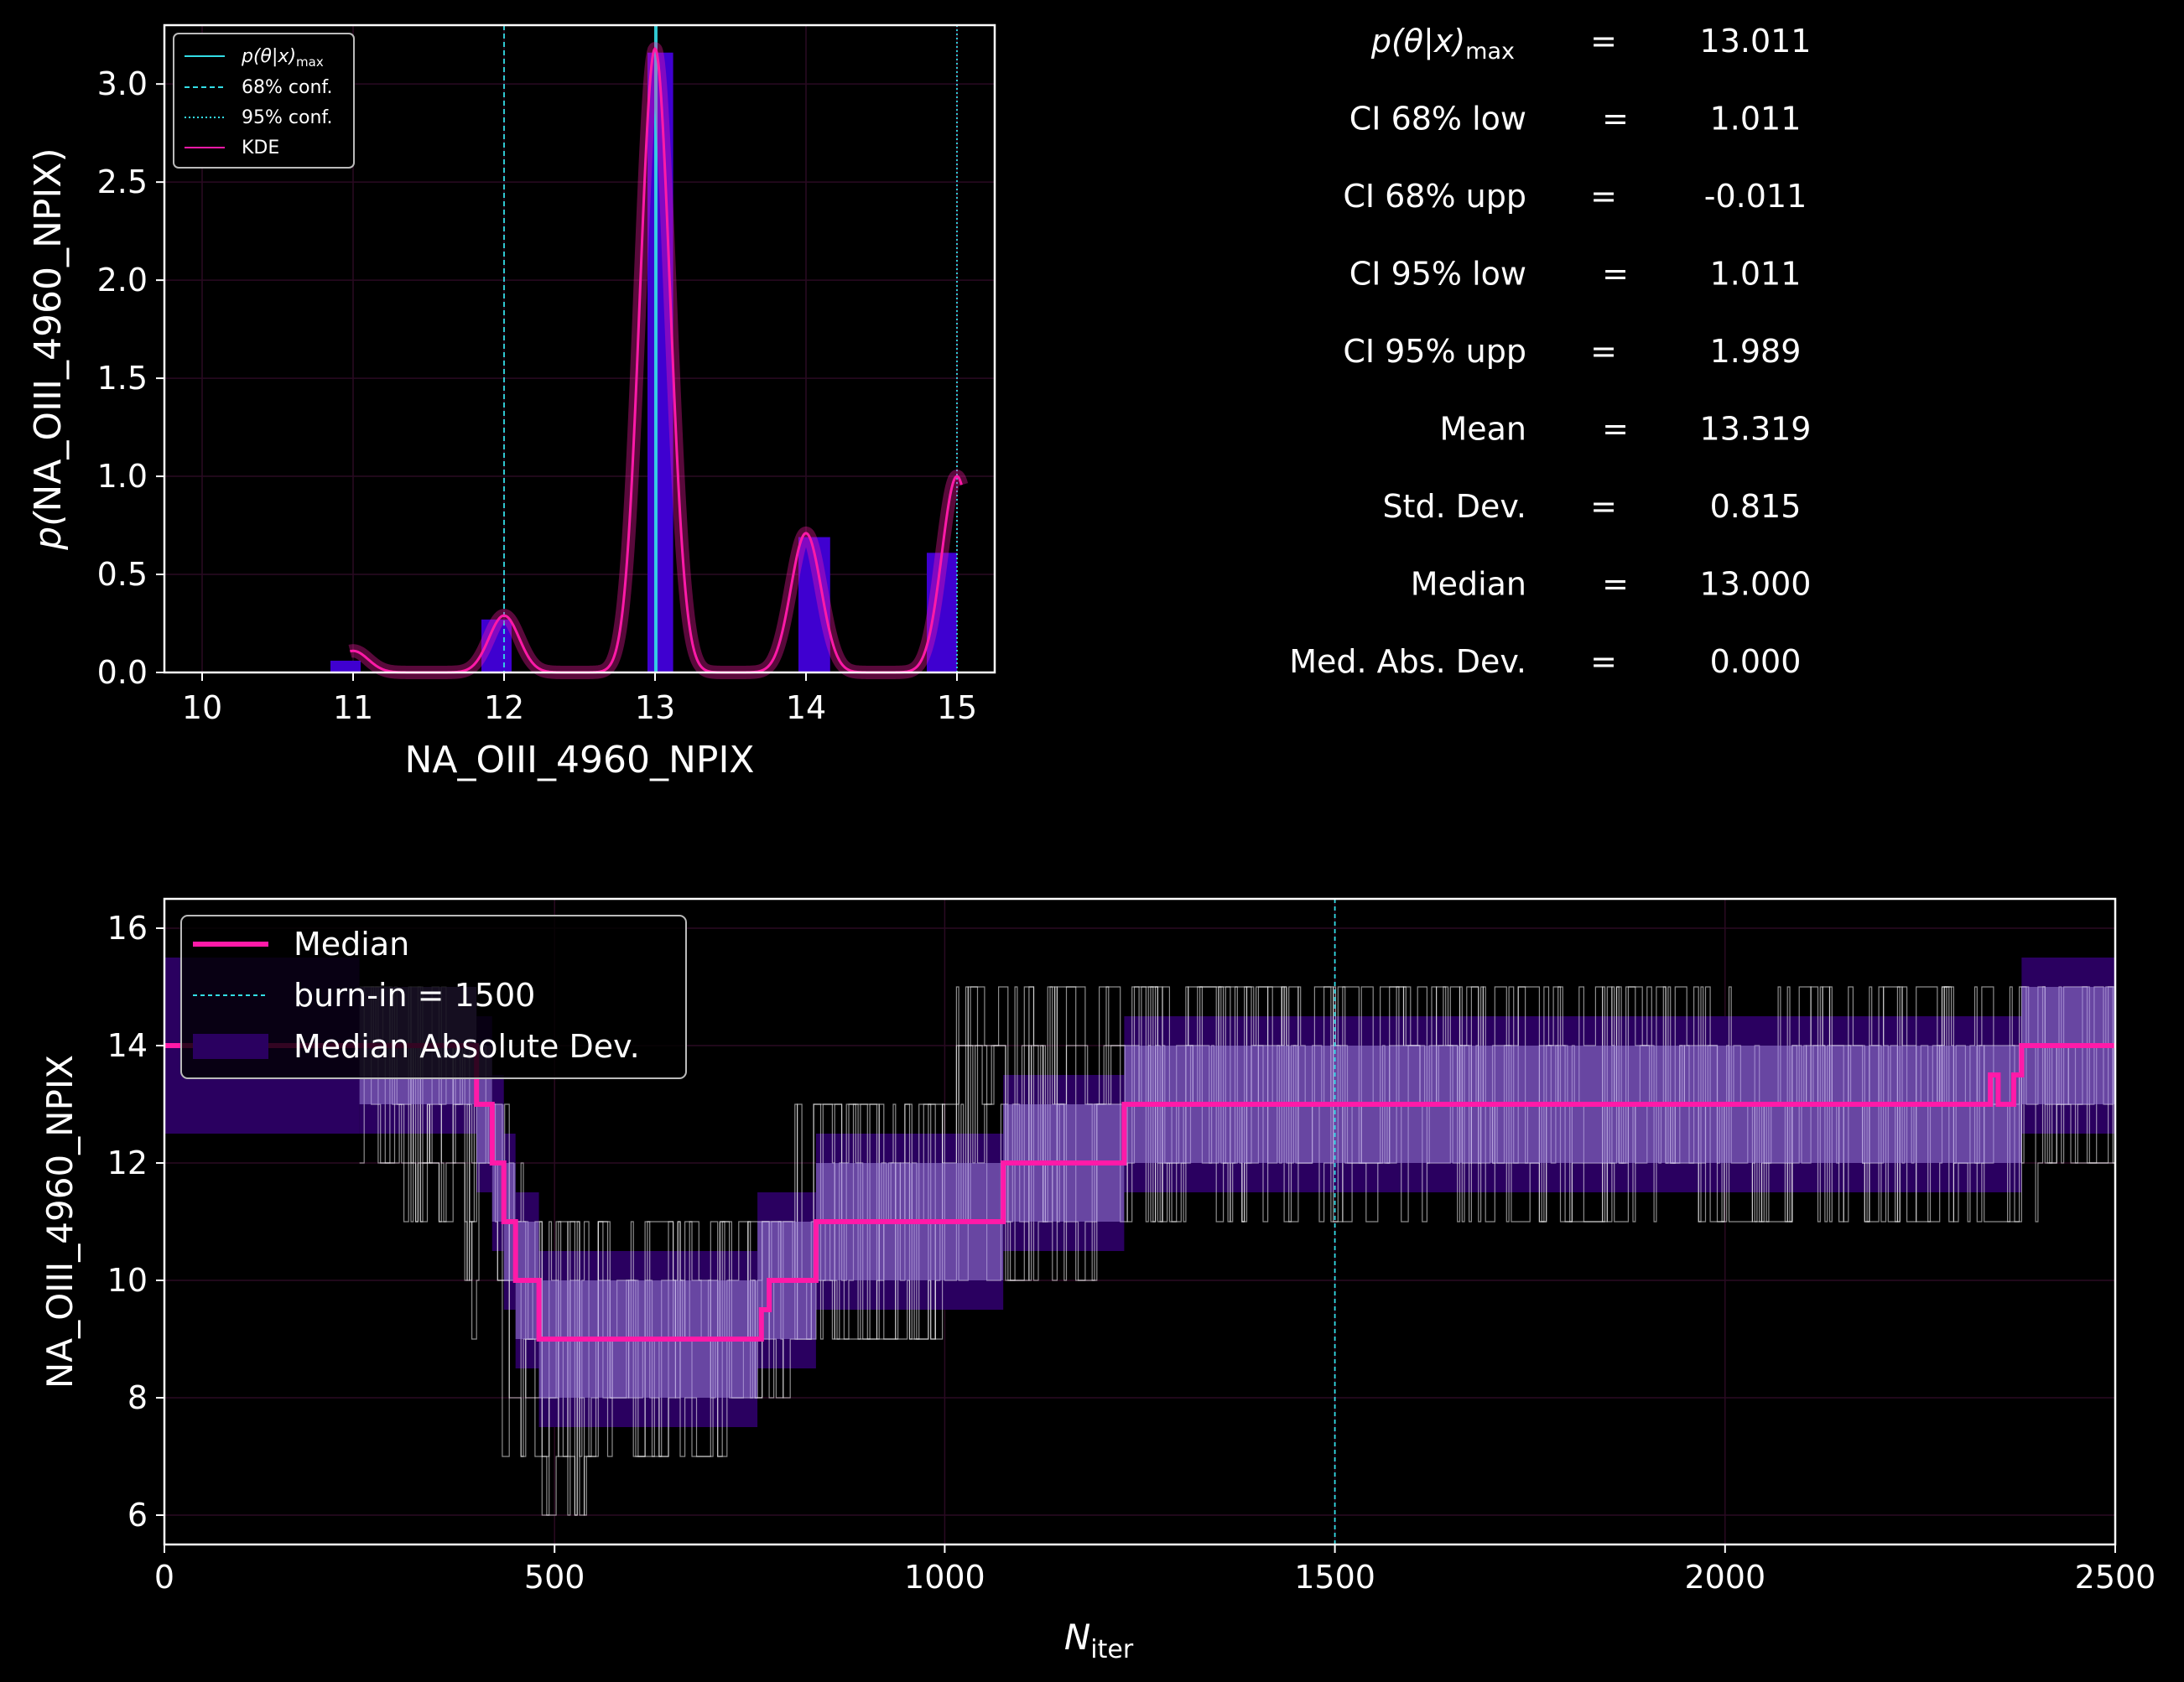 This screenshot has width=2184, height=1682. Describe the element at coordinates (655, 707) in the screenshot. I see `x-tick-label: 13` at that location.